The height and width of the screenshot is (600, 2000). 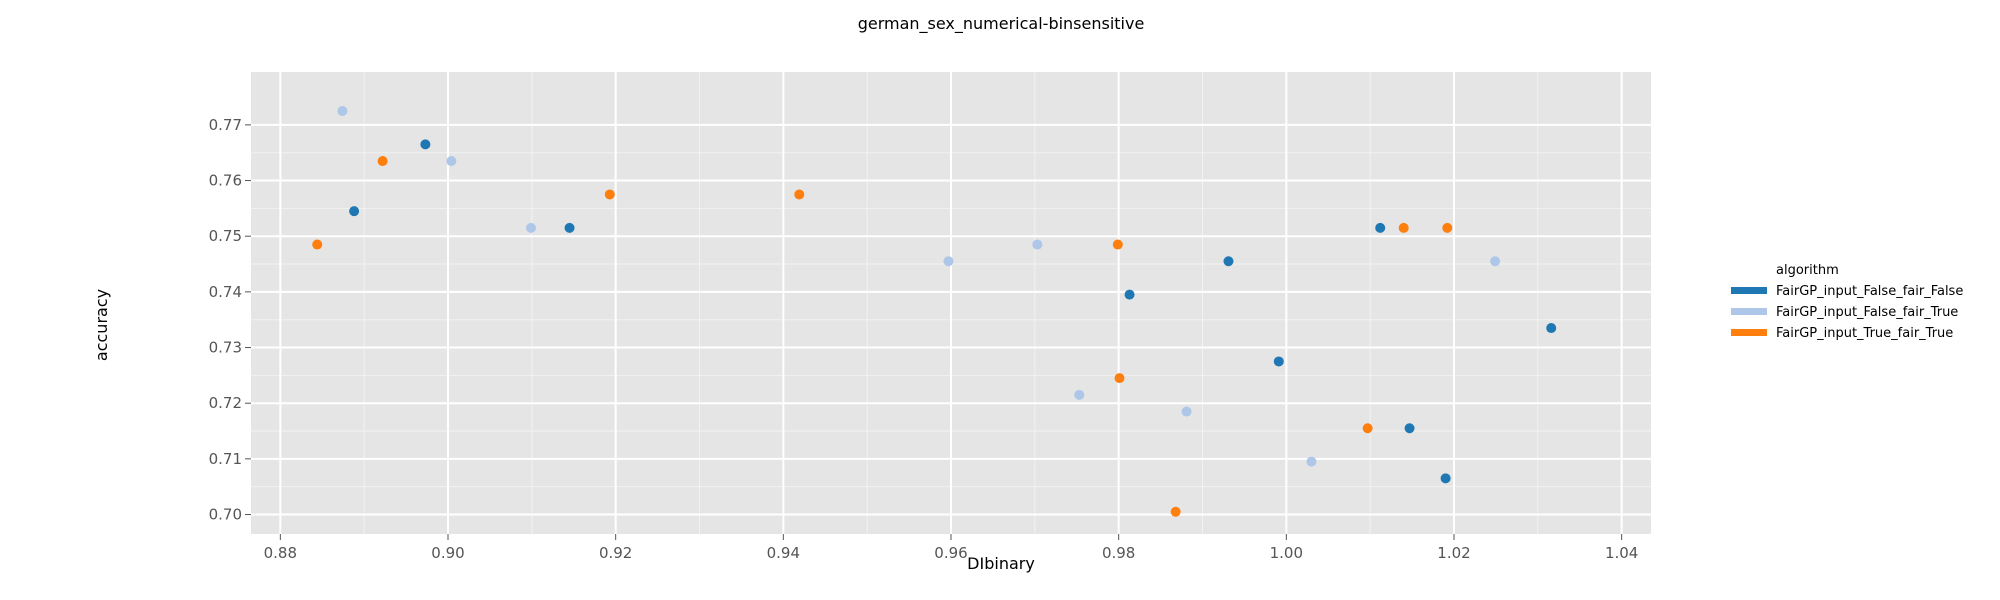 I want to click on y-axis-label: accuracy, so click(x=101, y=325).